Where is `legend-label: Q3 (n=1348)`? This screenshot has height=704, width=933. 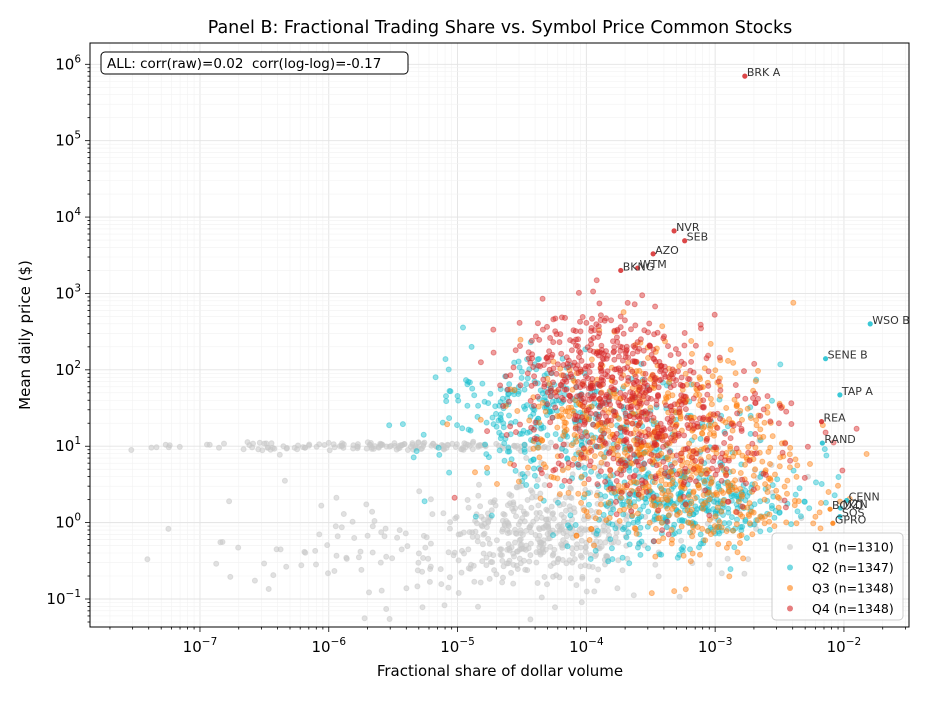 legend-label: Q3 (n=1348) is located at coordinates (853, 588).